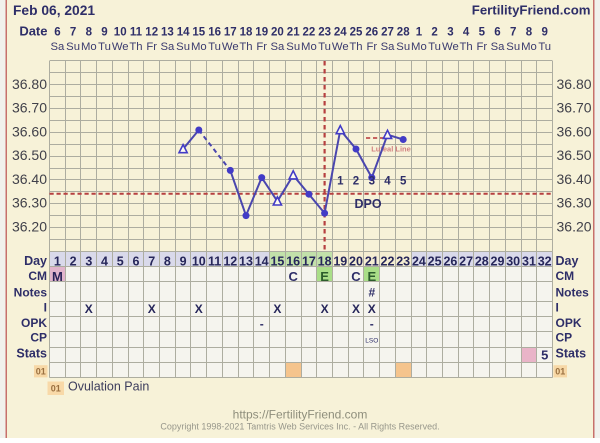 Image resolution: width=600 pixels, height=443 pixels. I want to click on svg-text: 29, so click(498, 261).